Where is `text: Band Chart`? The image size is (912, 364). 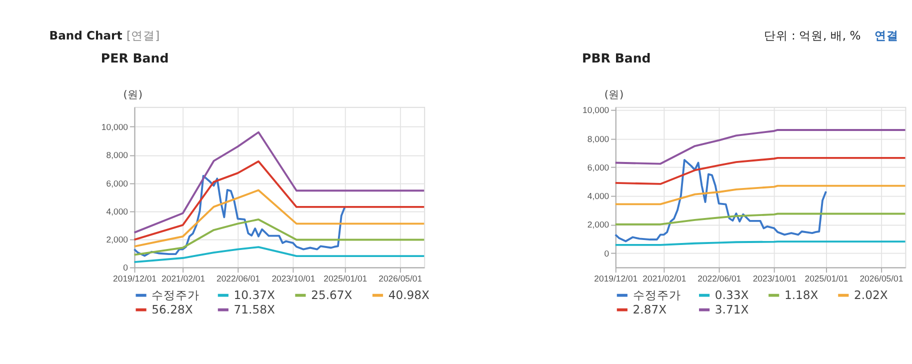
text: Band Chart is located at coordinates (86, 35).